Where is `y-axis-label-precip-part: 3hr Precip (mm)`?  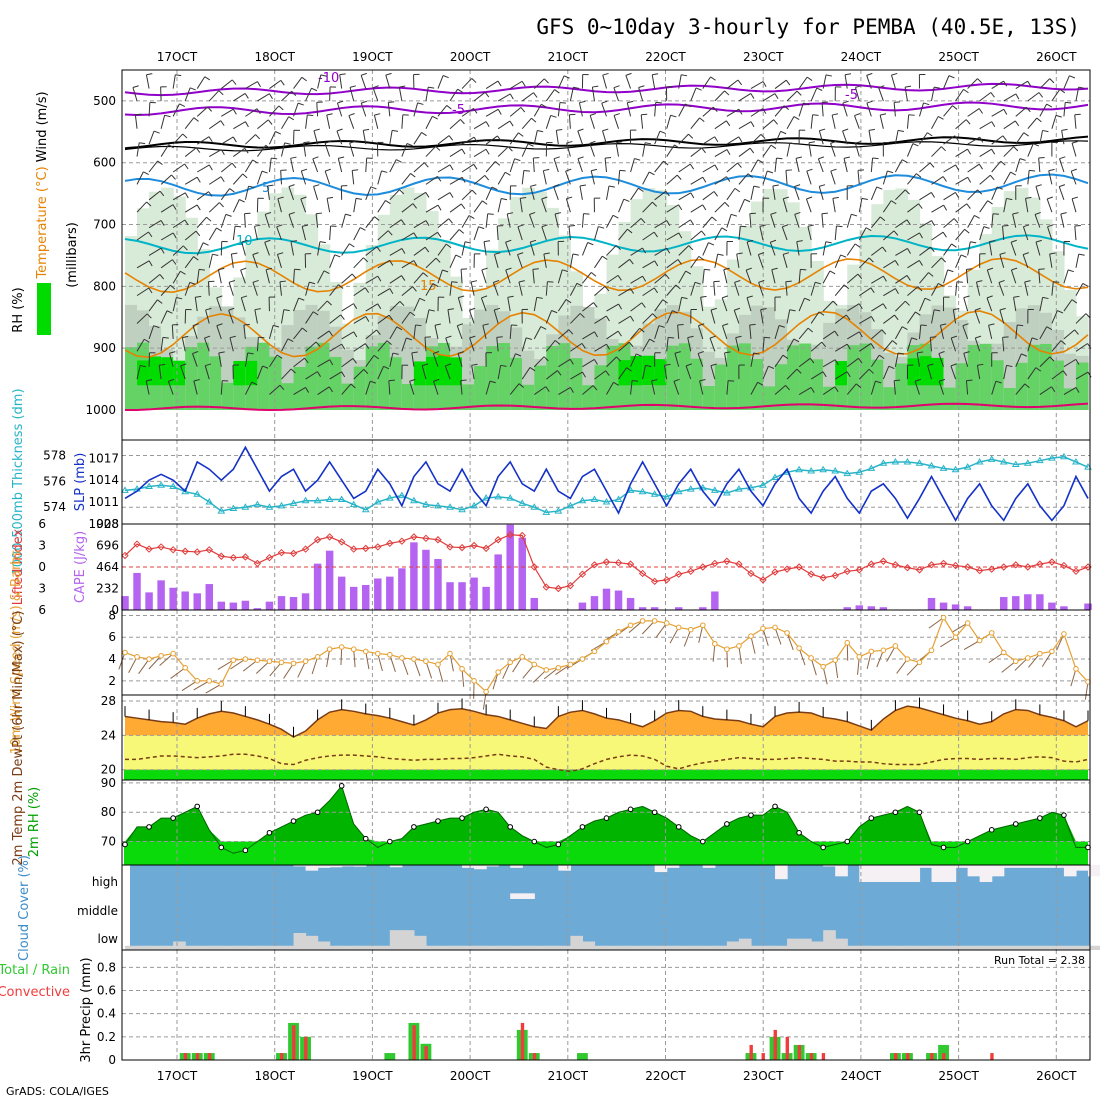
y-axis-label-precip-part: 3hr Precip (mm) is located at coordinates (86, 1009).